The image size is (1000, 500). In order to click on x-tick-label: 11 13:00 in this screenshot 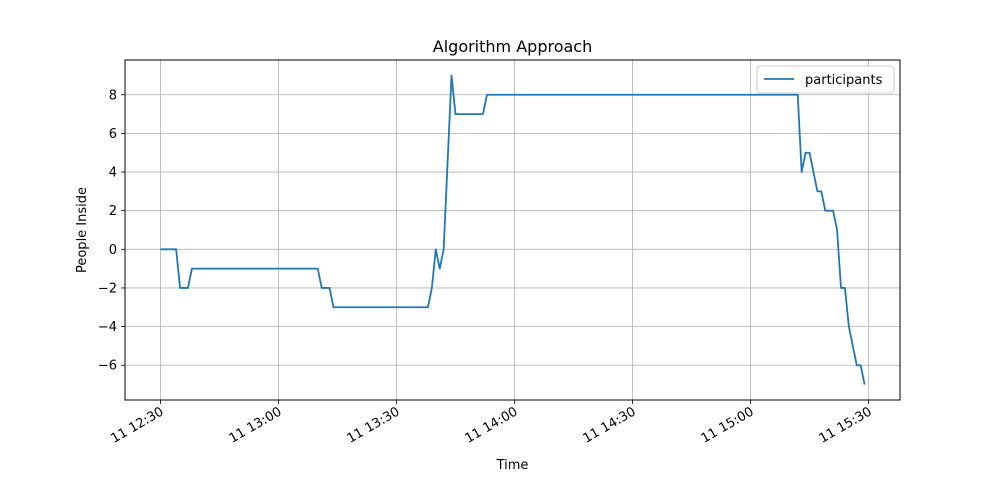, I will do `click(256, 425)`.